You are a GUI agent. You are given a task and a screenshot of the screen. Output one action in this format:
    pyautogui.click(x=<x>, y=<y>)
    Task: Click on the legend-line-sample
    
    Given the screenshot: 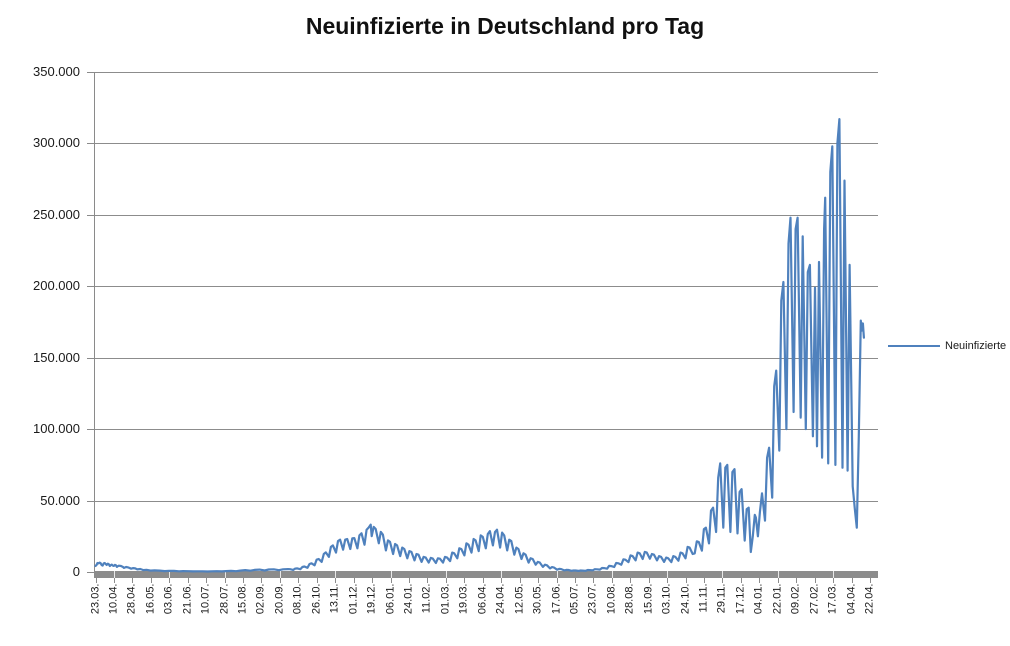 What is the action you would take?
    pyautogui.click(x=914, y=346)
    